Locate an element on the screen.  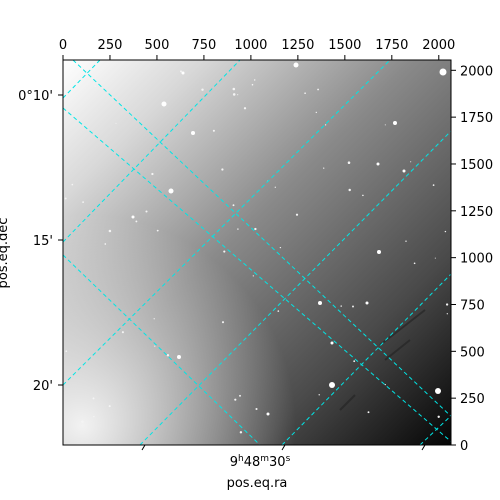
right-axis-tick-label: 1750 is located at coordinates (476, 118).